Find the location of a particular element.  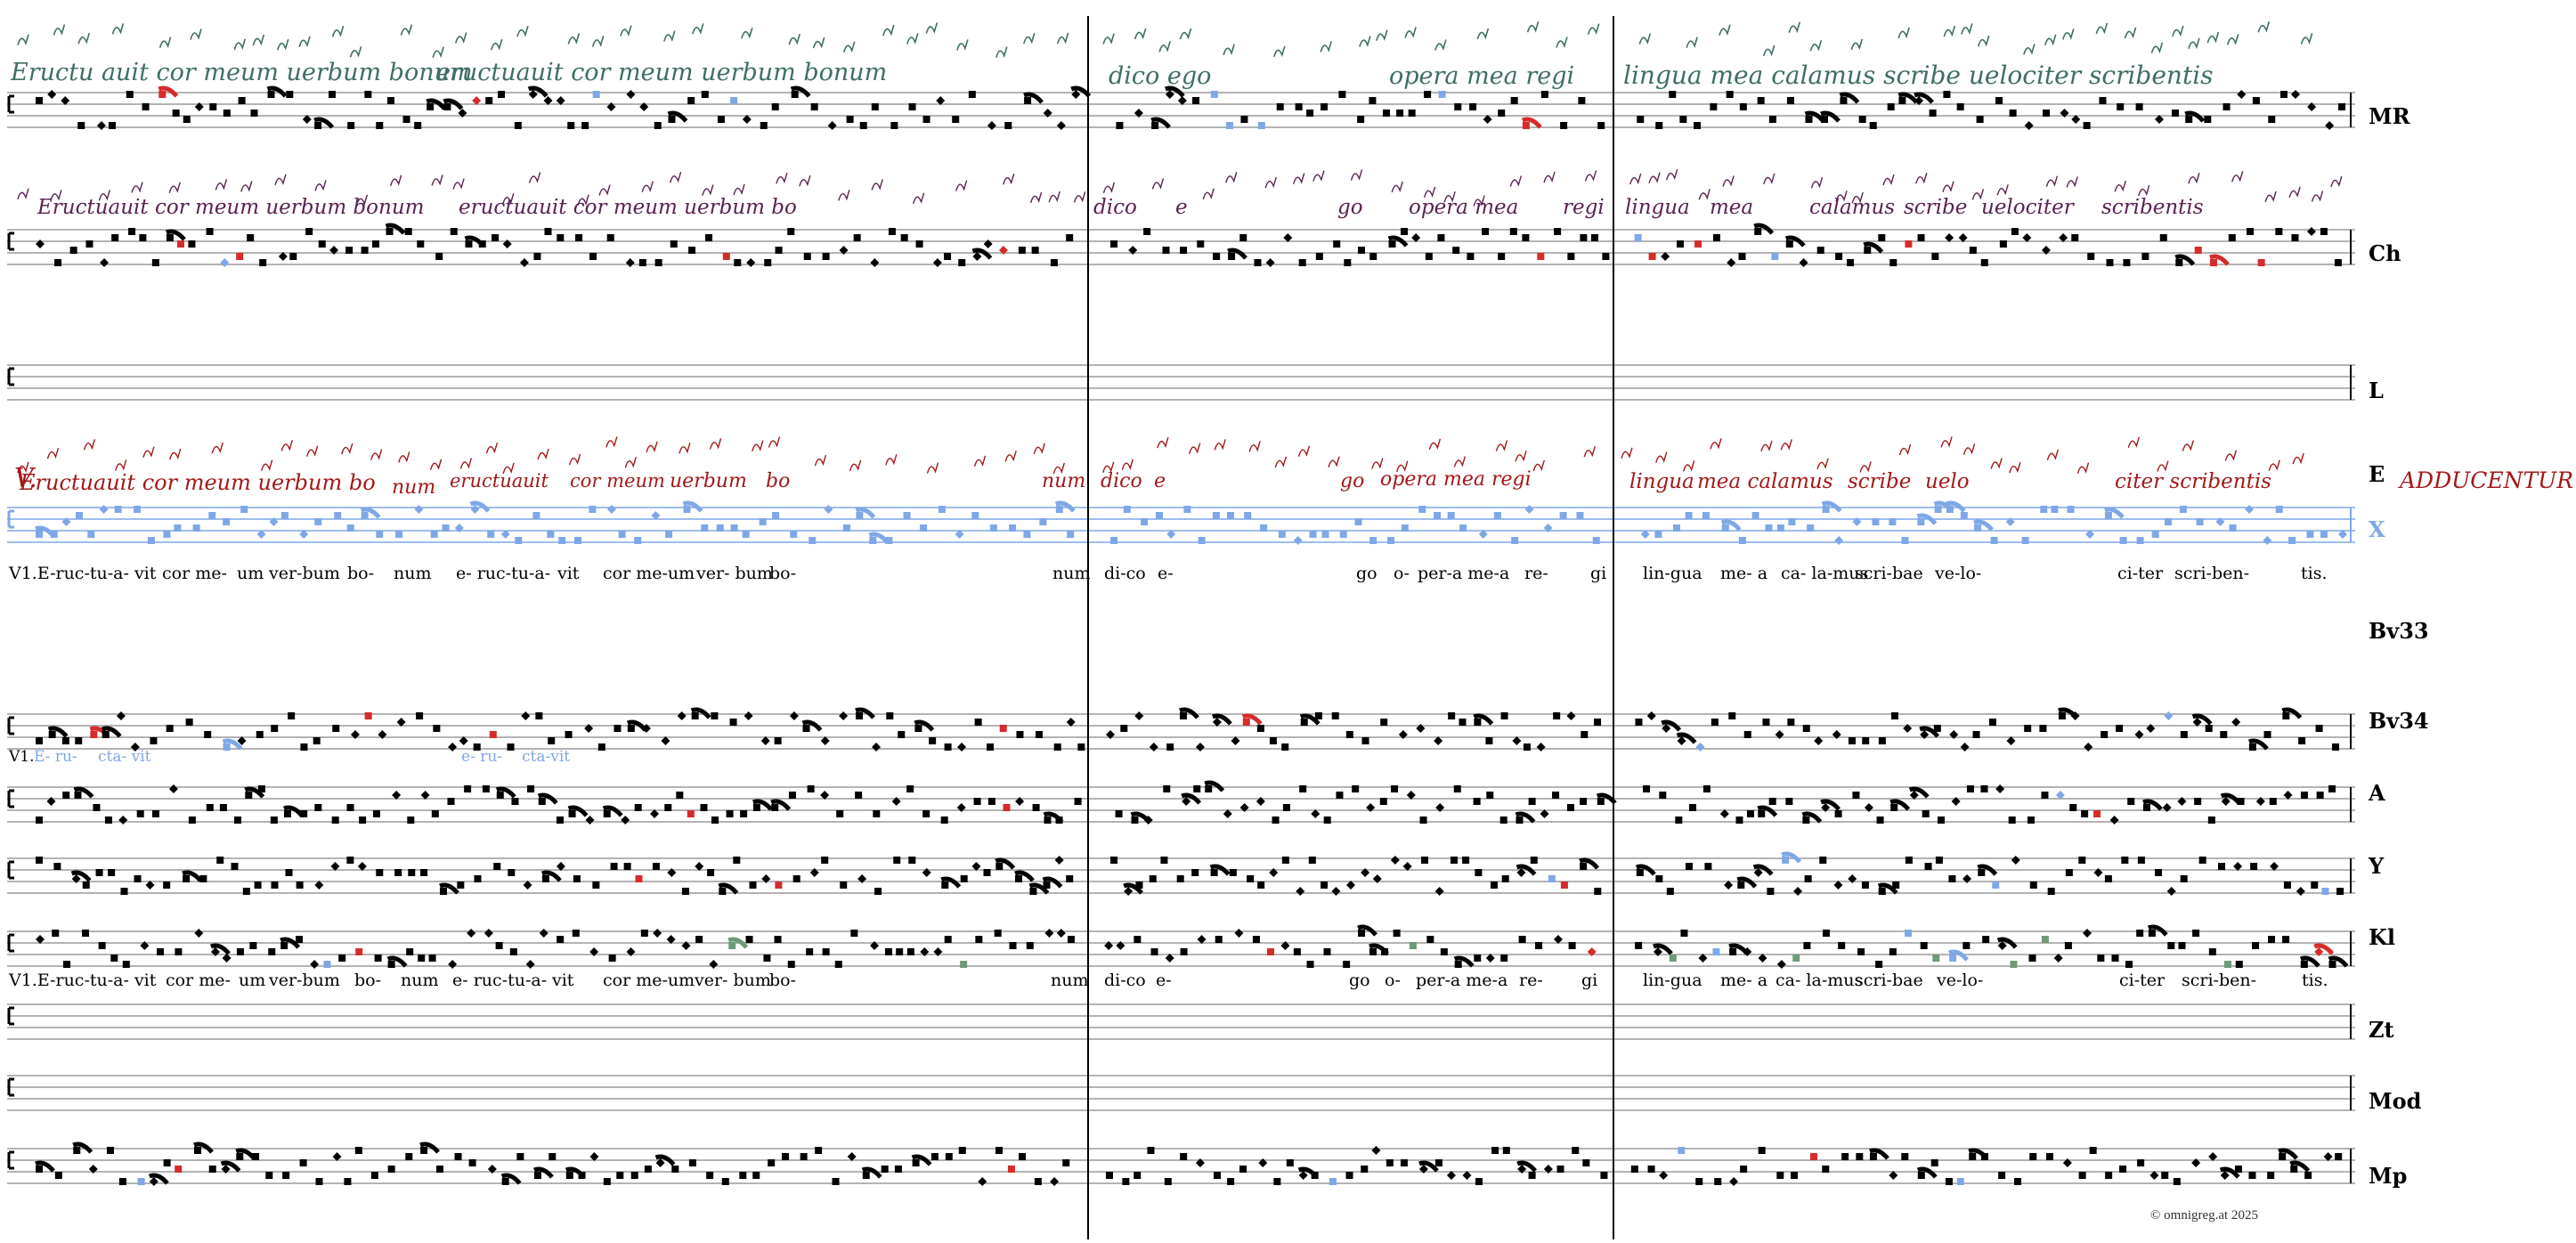

lyric-syllable: vit is located at coordinates (563, 980).